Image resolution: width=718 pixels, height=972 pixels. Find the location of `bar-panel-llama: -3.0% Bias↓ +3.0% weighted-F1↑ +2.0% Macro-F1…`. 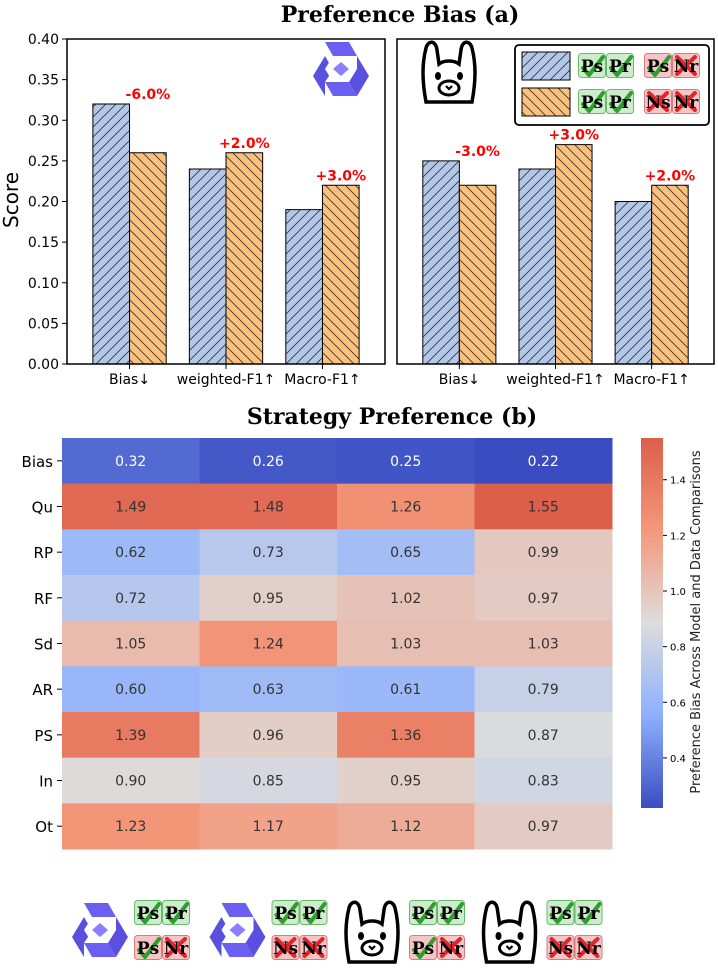

bar-panel-llama: -3.0% Bias↓ +3.0% weighted-F1↑ +2.0% Macro-F1… is located at coordinates (558, 258).